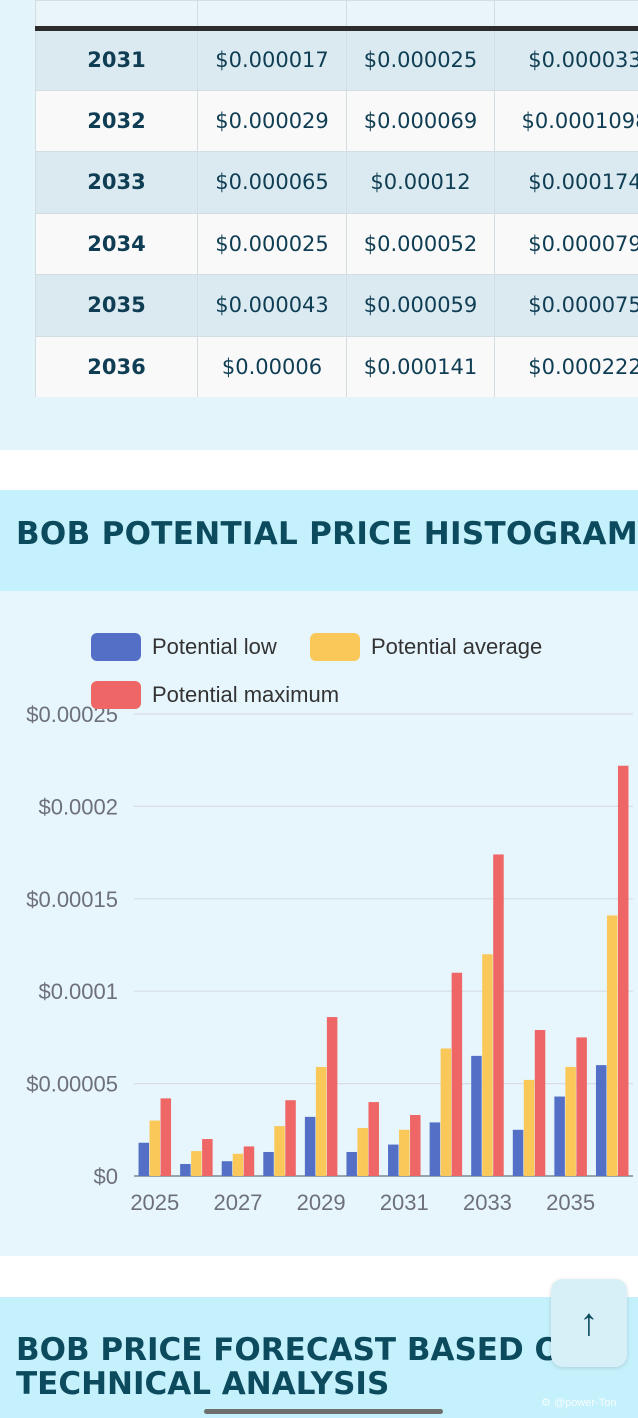  Describe the element at coordinates (196, 1163) in the screenshot. I see `bar-potential-average-2026` at that location.